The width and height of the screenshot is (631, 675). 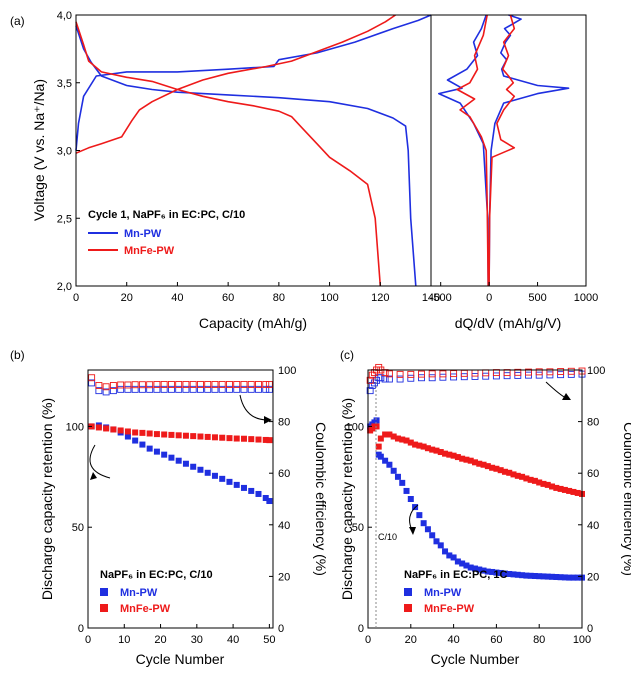 I want to click on b-y2tick-label-4: 80, so click(x=284, y=423).